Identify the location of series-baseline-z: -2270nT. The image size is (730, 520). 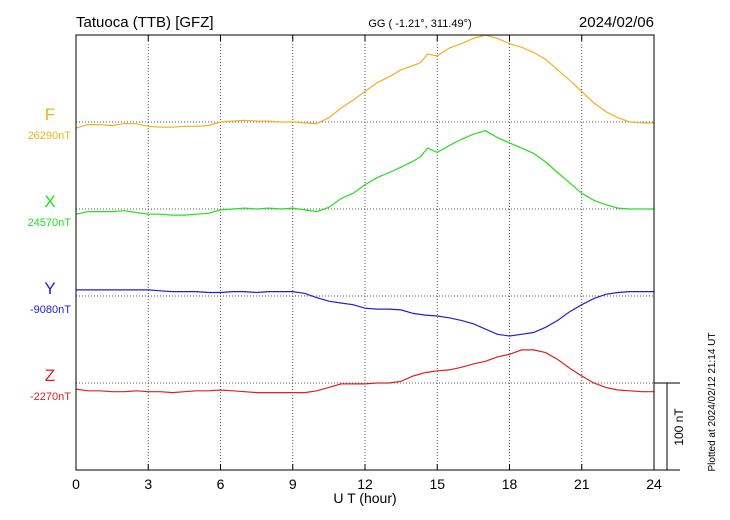
(50, 397).